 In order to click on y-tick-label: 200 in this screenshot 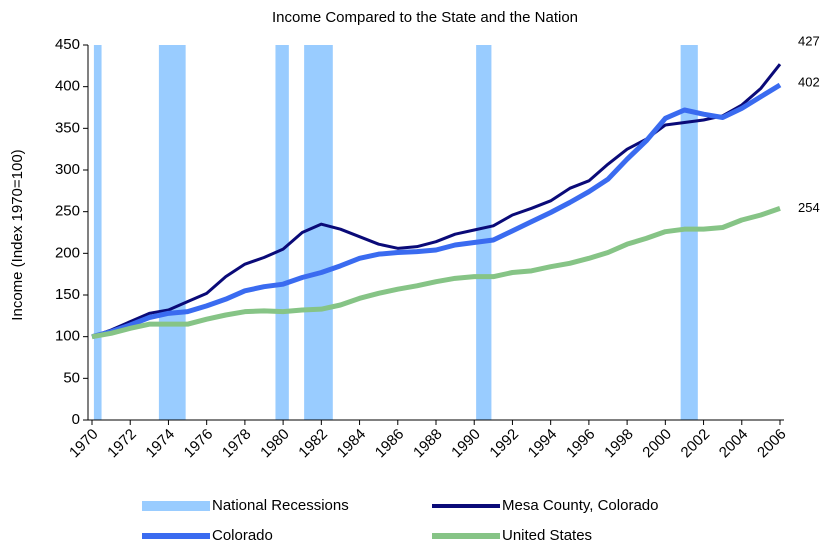, I will do `click(67, 252)`.